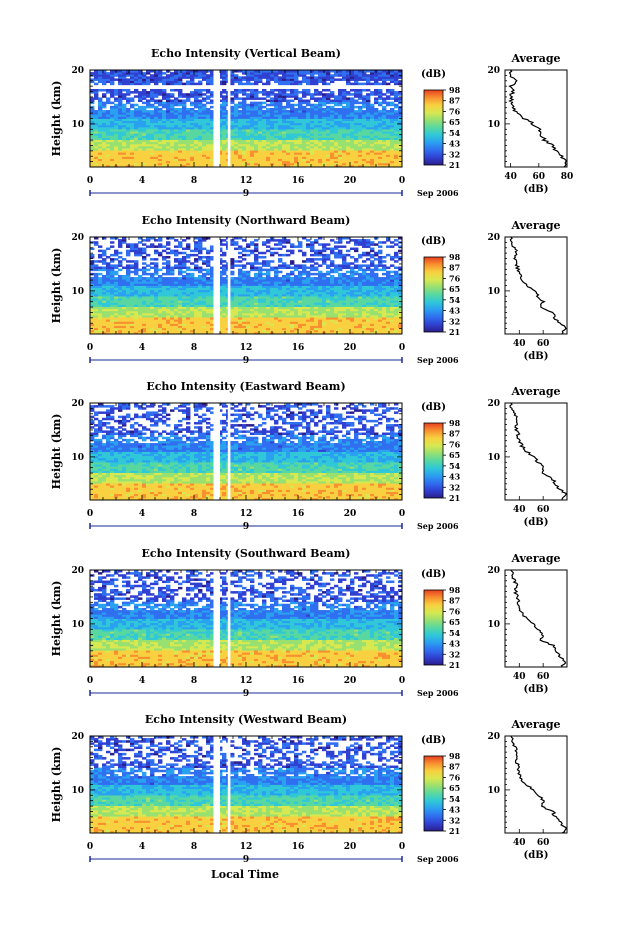 This screenshot has width=620, height=929. I want to click on colorbar-tick-label: 32, so click(454, 154).